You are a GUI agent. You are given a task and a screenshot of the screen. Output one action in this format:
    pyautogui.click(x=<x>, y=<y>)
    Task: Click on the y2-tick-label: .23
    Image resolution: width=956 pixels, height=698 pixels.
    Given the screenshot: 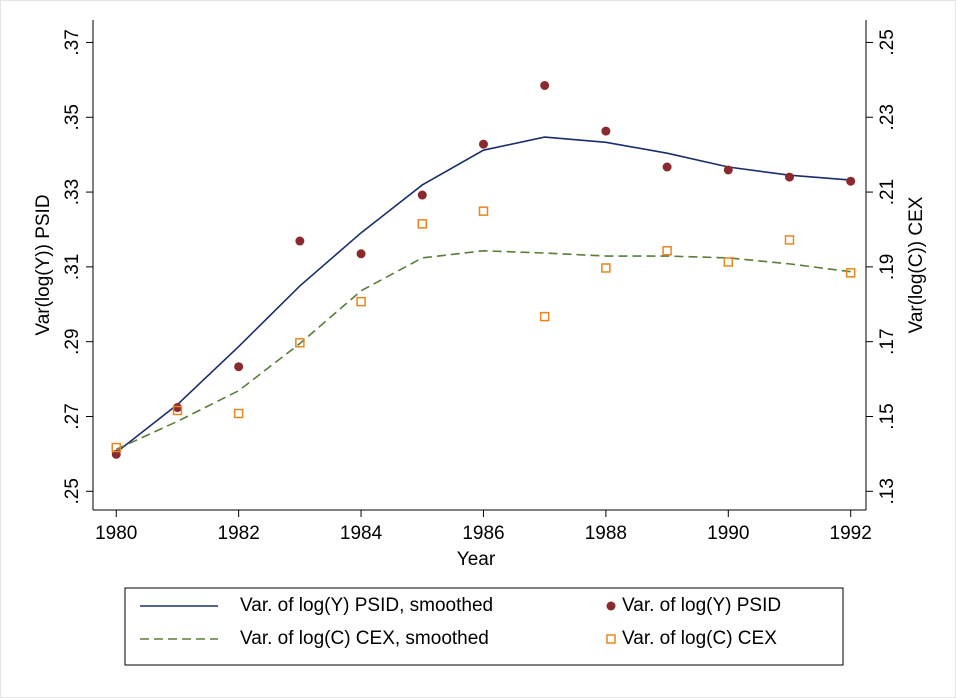 What is the action you would take?
    pyautogui.click(x=887, y=117)
    